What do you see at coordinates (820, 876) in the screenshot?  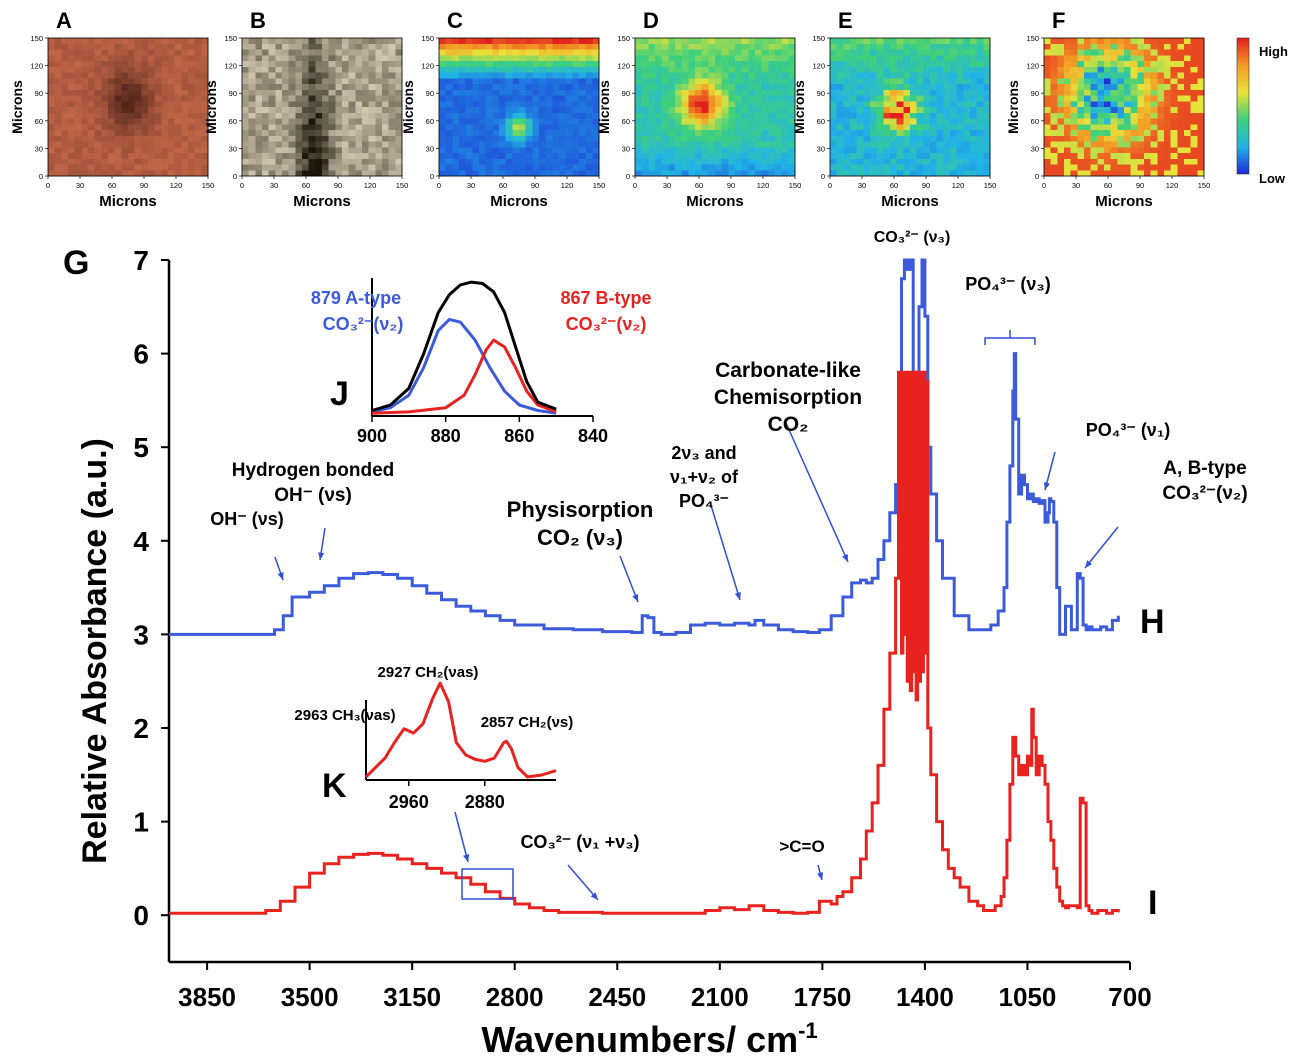 I see `annotation-arrowhead` at bounding box center [820, 876].